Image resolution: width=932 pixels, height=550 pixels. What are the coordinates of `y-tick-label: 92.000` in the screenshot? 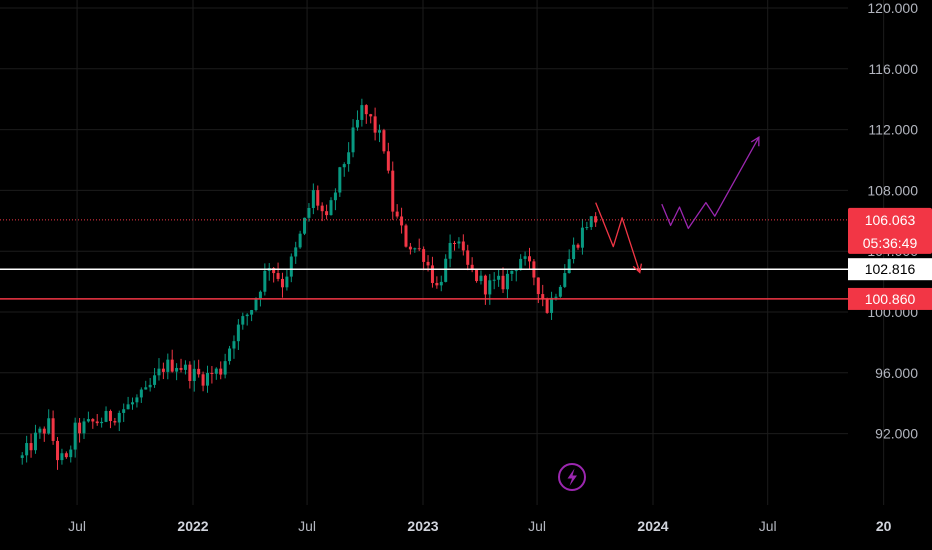 It's located at (896, 434).